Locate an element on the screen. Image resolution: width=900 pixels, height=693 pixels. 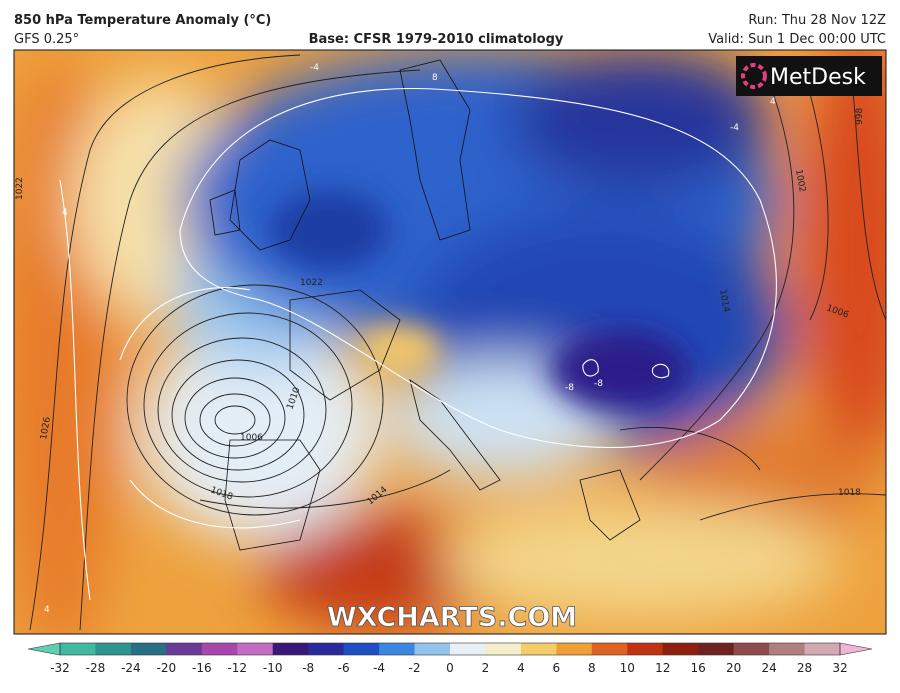
logo-box is located at coordinates (809, 76).